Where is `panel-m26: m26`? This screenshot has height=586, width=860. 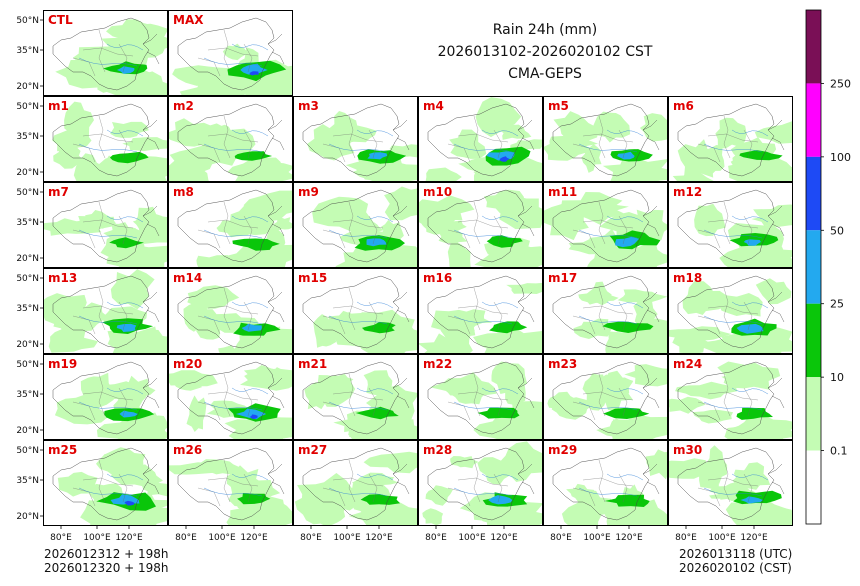
panel-m26: m26 is located at coordinates (230, 483).